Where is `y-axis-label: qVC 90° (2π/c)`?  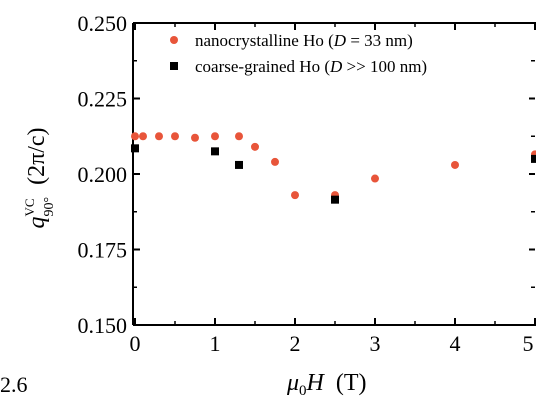 y-axis-label: qVC 90° (2π/c) is located at coordinates (39, 177).